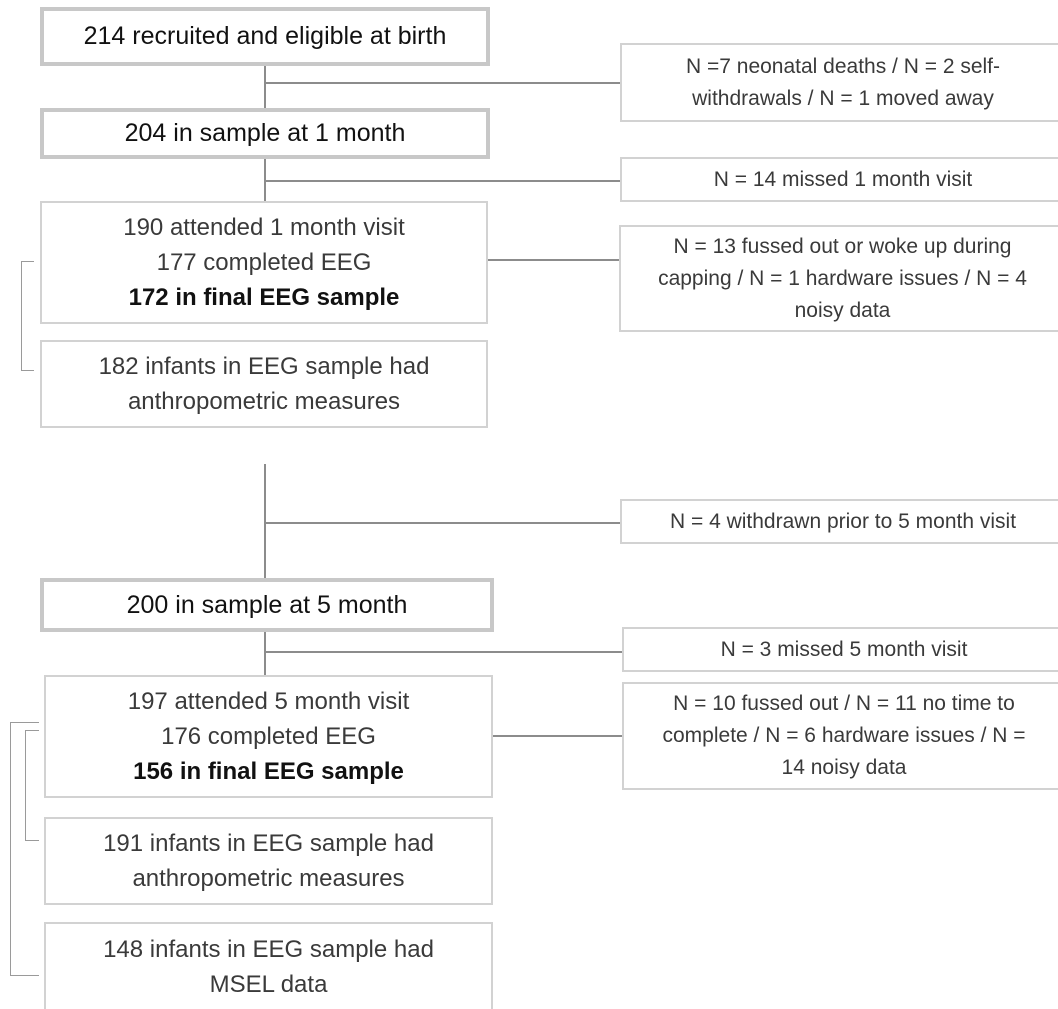 The height and width of the screenshot is (1009, 1058). What do you see at coordinates (443, 181) in the screenshot?
I see `branch-missed-1m` at bounding box center [443, 181].